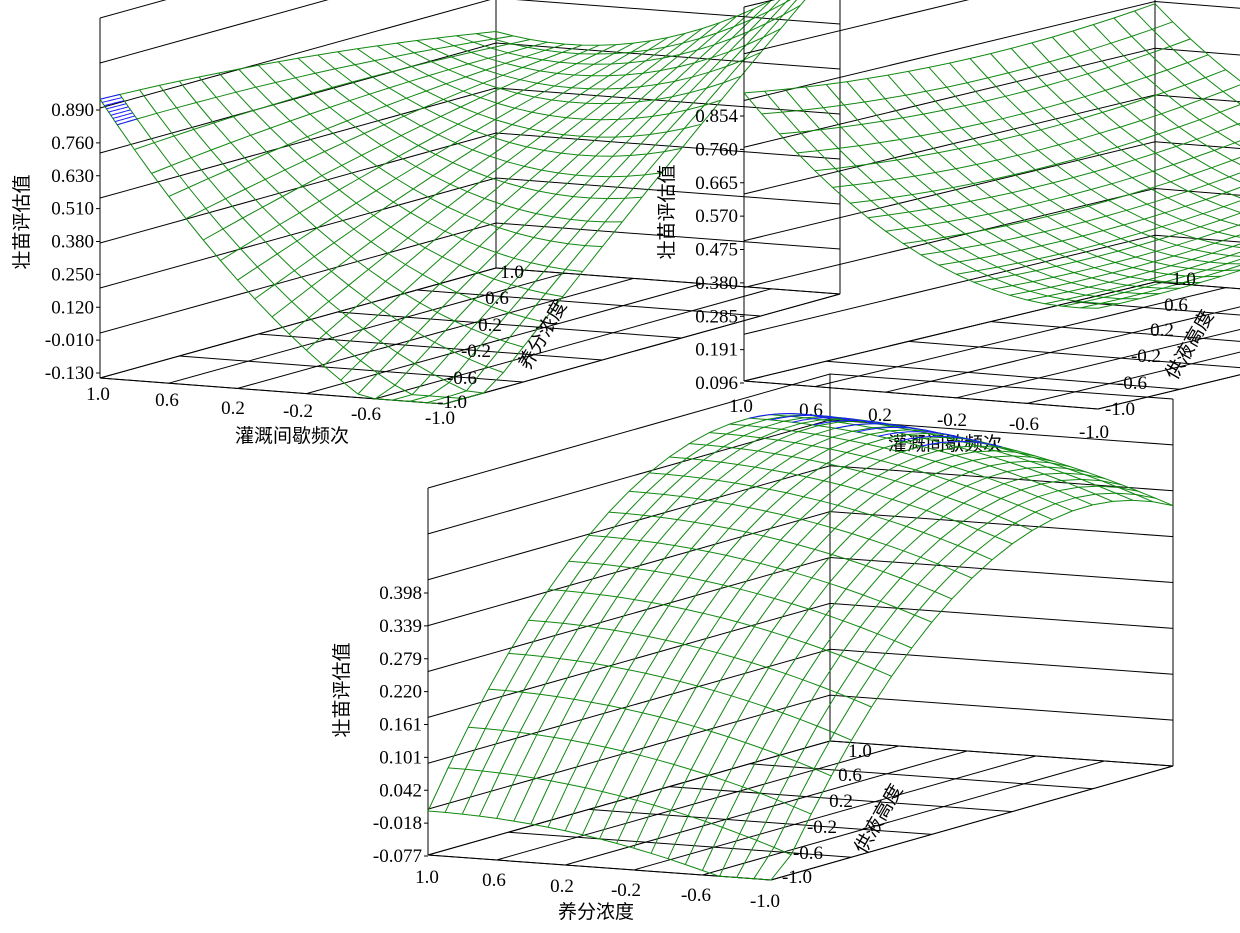  I want to click on z-tick-label: 0.279, so click(400, 659).